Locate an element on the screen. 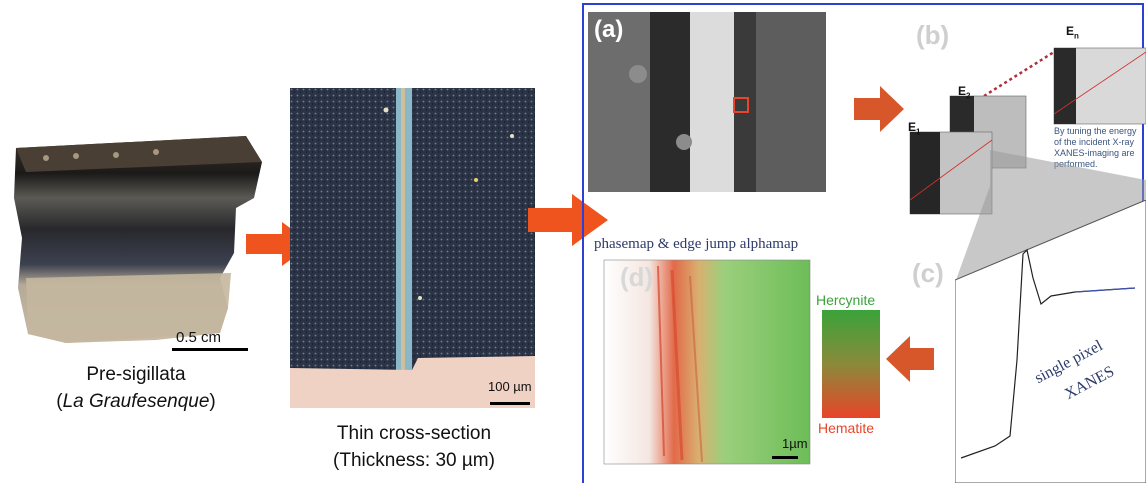  panel-b-en-sub: n is located at coordinates (1076, 36).